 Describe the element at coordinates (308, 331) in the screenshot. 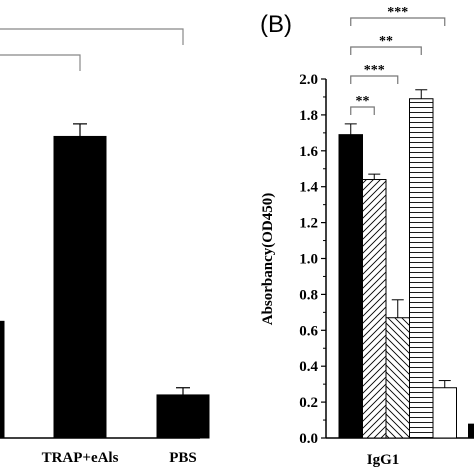

I see `y-tick-label: 0.6` at that location.